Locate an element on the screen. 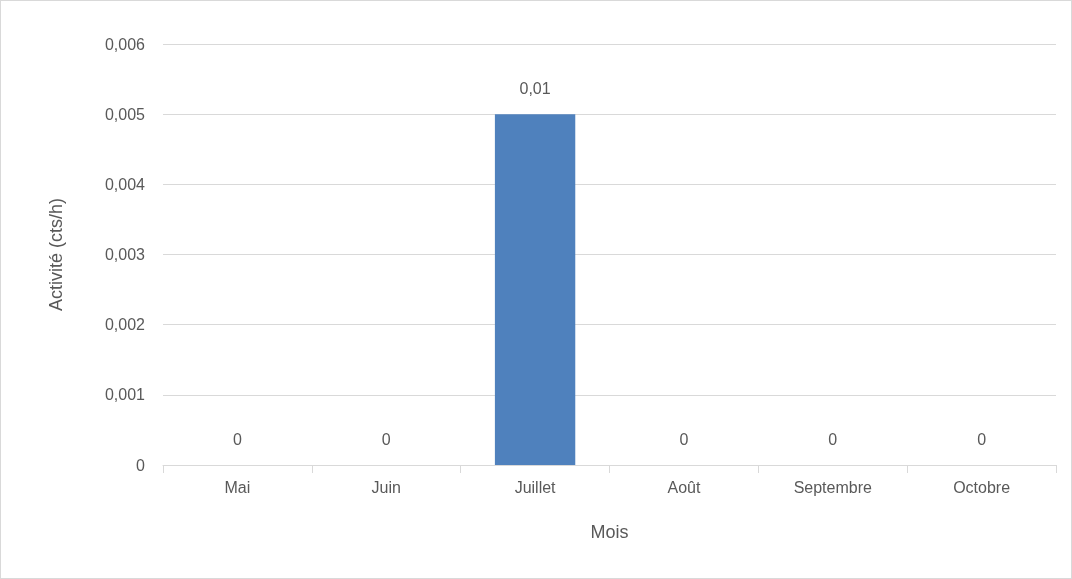 The width and height of the screenshot is (1072, 579). y-tick-label: 0,005 is located at coordinates (125, 114).